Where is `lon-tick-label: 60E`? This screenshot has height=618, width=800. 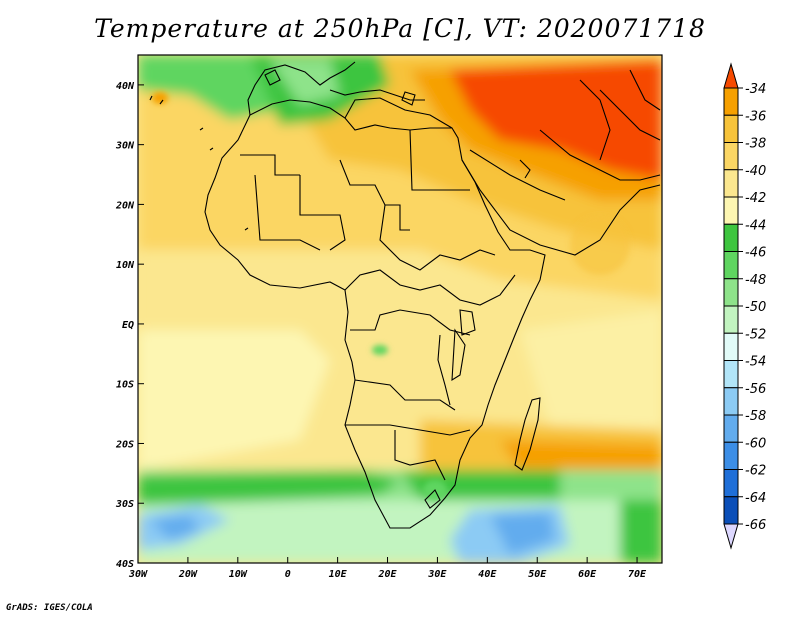 lon-tick-label: 60E is located at coordinates (587, 574).